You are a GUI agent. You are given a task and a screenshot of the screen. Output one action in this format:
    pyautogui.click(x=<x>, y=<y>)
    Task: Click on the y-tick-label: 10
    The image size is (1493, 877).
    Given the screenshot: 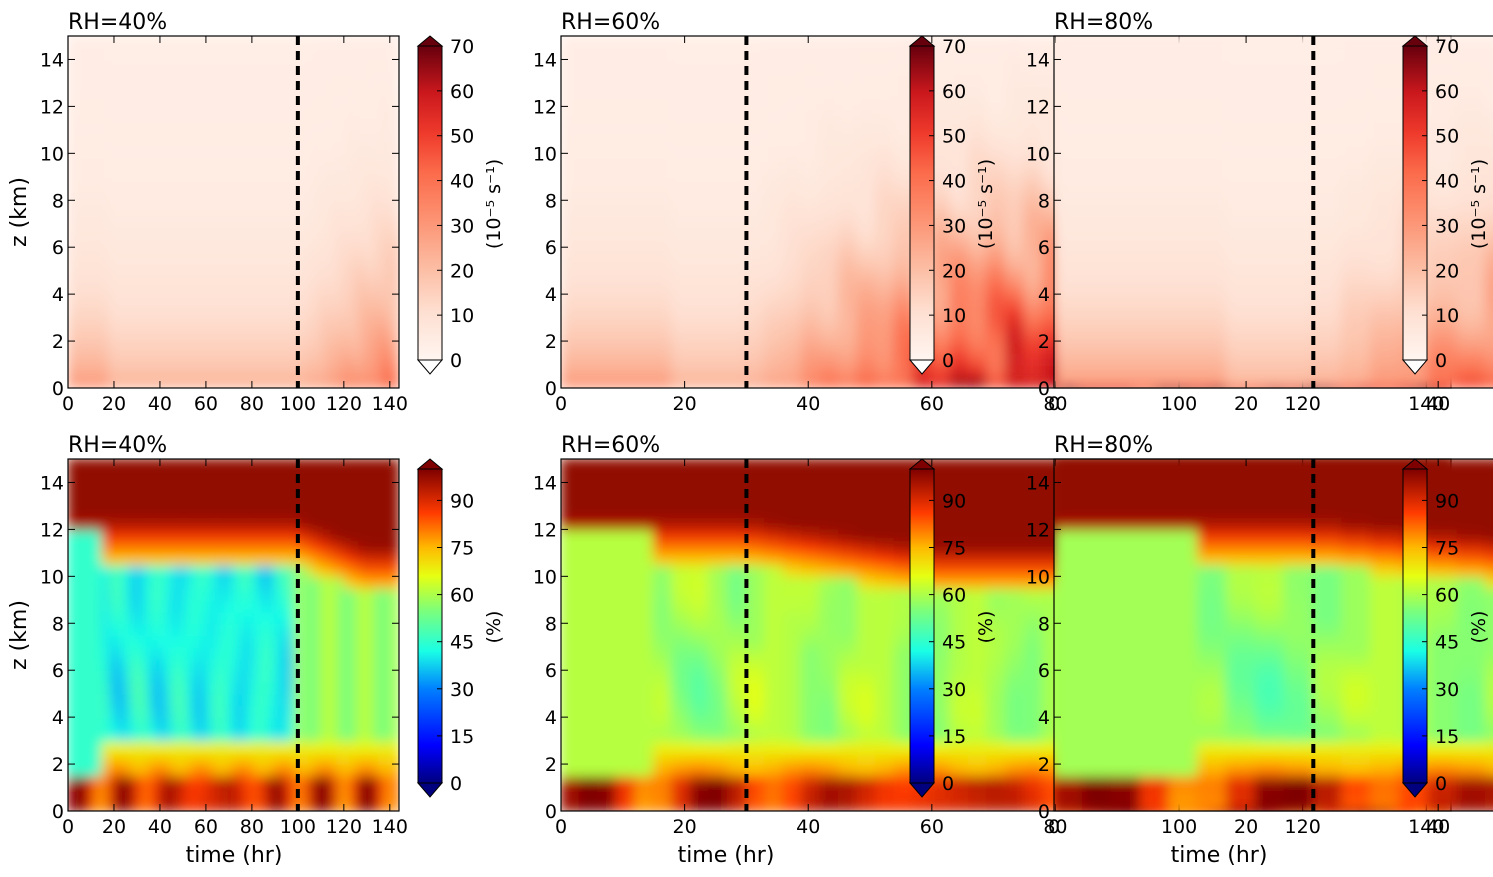 What is the action you would take?
    pyautogui.click(x=545, y=154)
    